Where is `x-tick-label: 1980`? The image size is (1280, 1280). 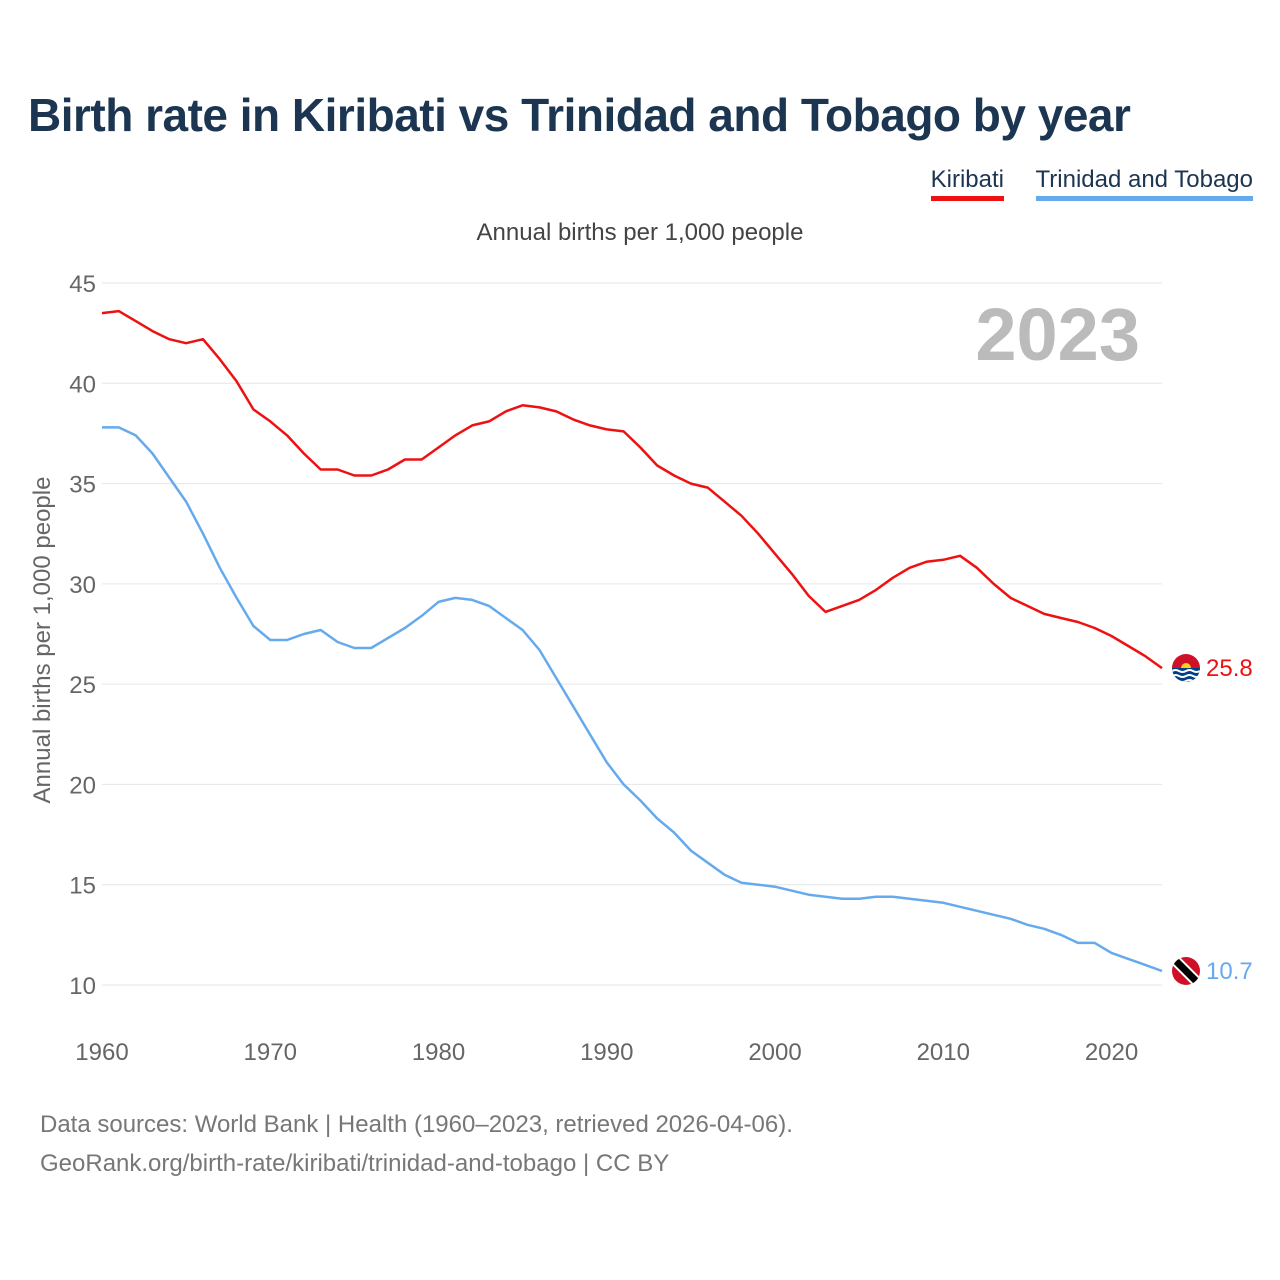 x-tick-label: 1980 is located at coordinates (438, 1052).